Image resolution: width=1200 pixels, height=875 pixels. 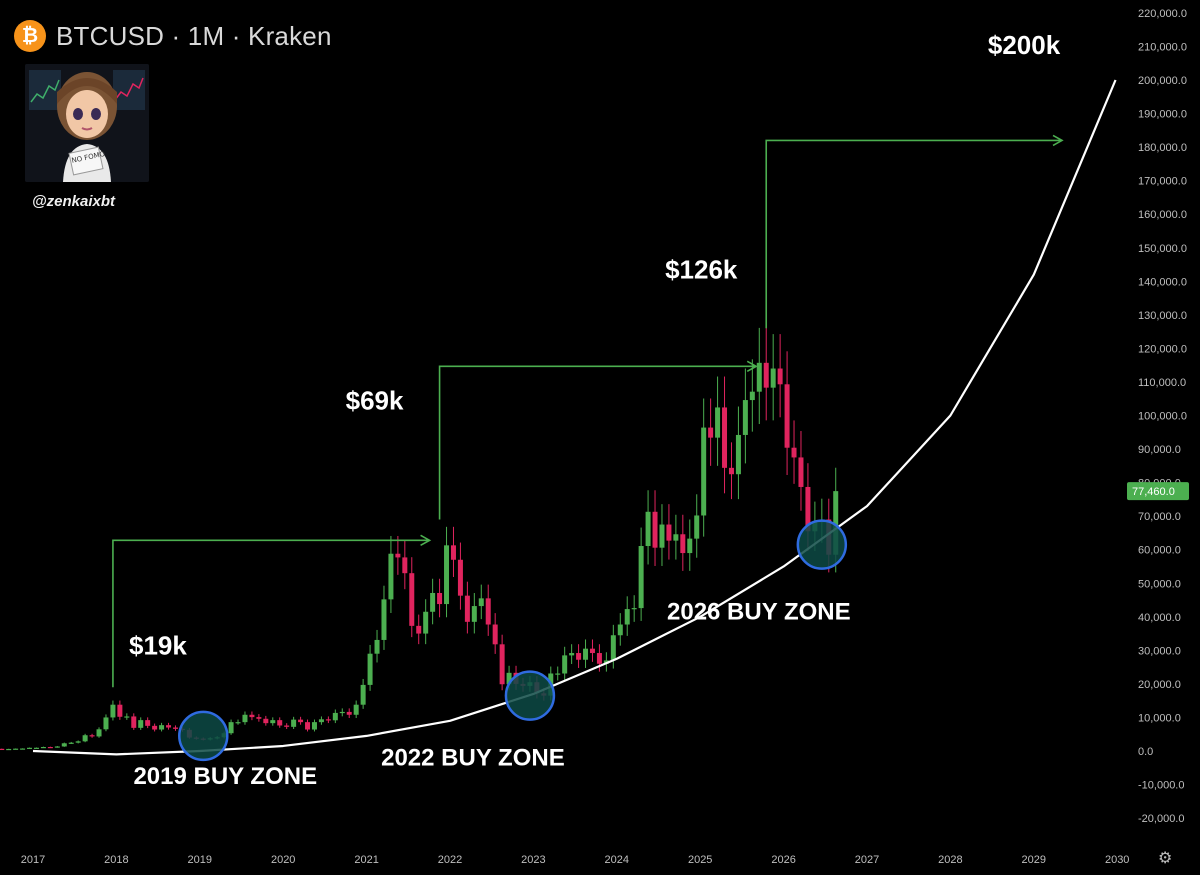 I want to click on buy-zone-label: 2019 BUY ZONE, so click(x=225, y=776).